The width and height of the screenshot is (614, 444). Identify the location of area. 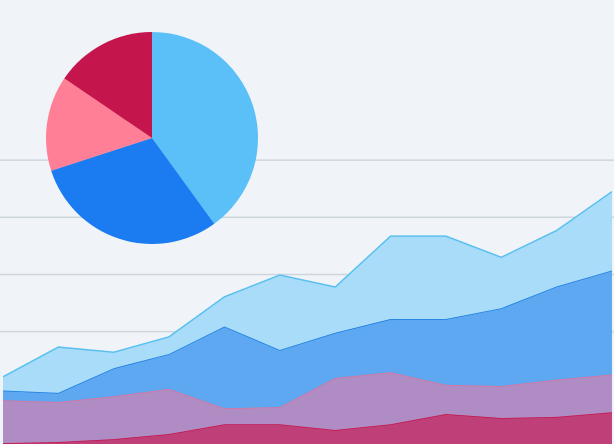
(307, 428).